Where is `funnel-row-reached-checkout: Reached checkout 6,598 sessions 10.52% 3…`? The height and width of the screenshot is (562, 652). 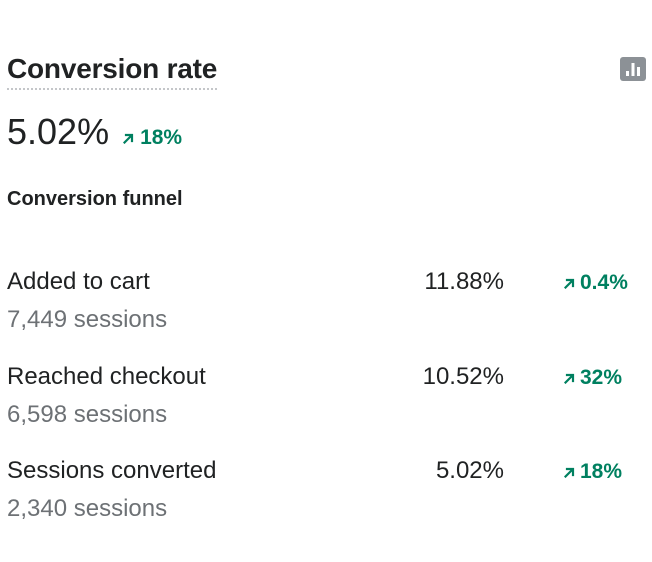
funnel-row-reached-checkout: Reached checkout 6,598 sessions 10.52% 3… is located at coordinates (326, 402).